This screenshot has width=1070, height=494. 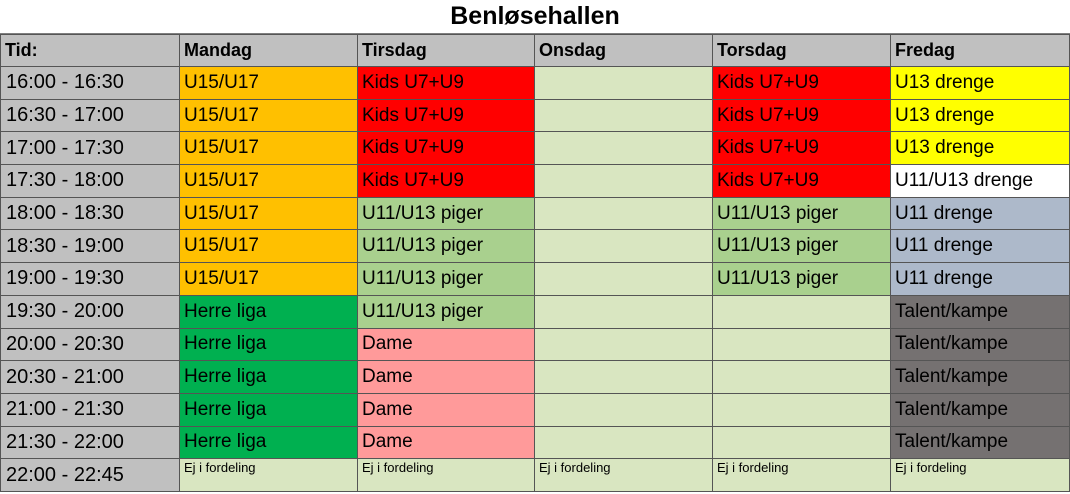 What do you see at coordinates (90, 344) in the screenshot?
I see `time-slot-cell: 20:00 - 20:30` at bounding box center [90, 344].